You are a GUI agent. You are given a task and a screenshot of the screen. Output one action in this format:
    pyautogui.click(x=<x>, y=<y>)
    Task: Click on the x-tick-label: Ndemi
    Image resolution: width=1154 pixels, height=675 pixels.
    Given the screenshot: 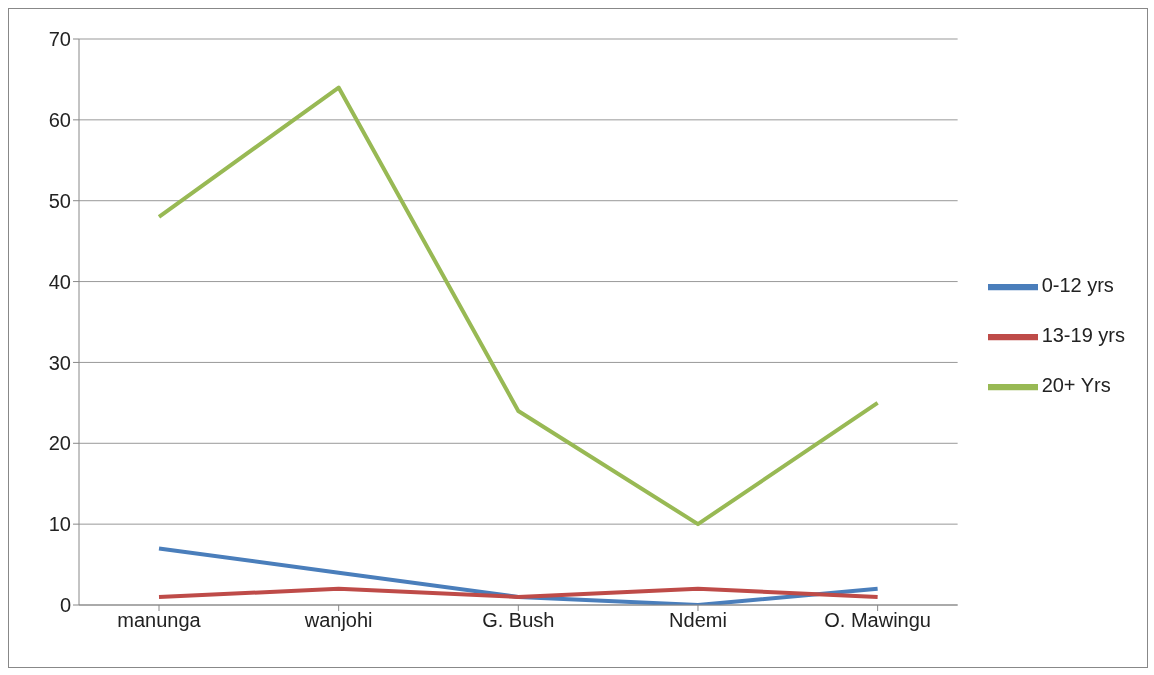 What is the action you would take?
    pyautogui.click(x=698, y=620)
    